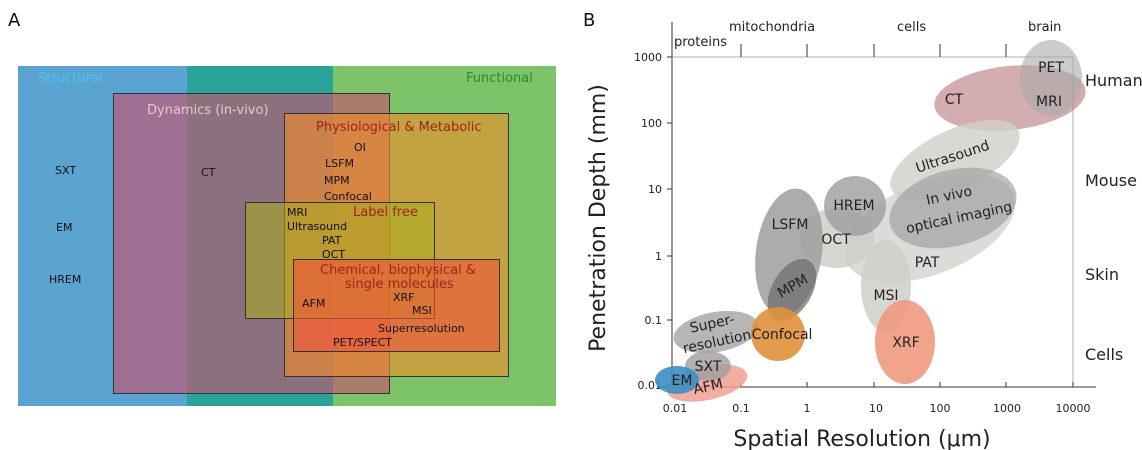 The width and height of the screenshot is (1142, 450). I want to click on label-pat: PAT, so click(332, 240).